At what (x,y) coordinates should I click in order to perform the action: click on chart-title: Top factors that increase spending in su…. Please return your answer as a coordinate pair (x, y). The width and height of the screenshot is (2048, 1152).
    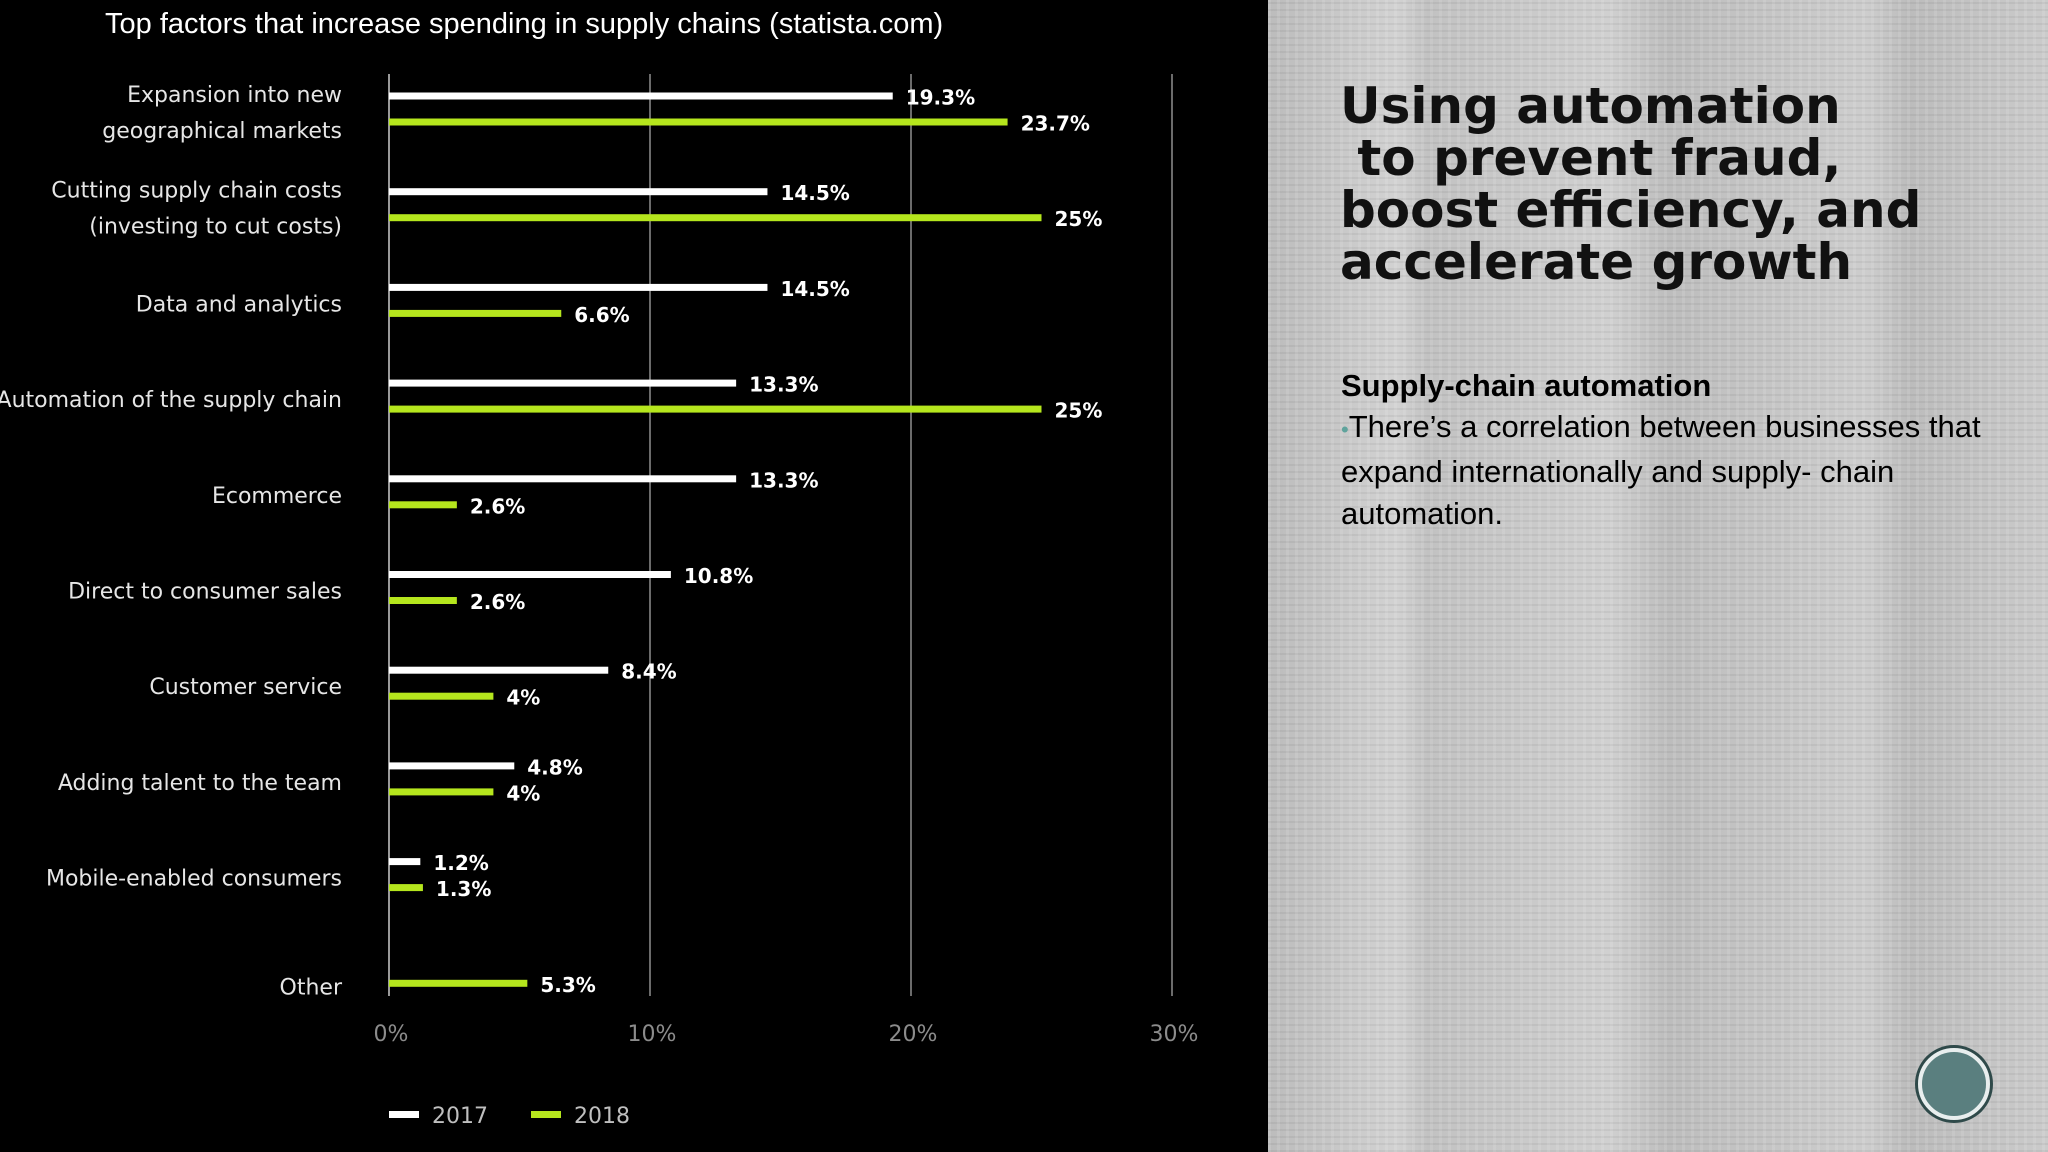
    Looking at the image, I should click on (524, 24).